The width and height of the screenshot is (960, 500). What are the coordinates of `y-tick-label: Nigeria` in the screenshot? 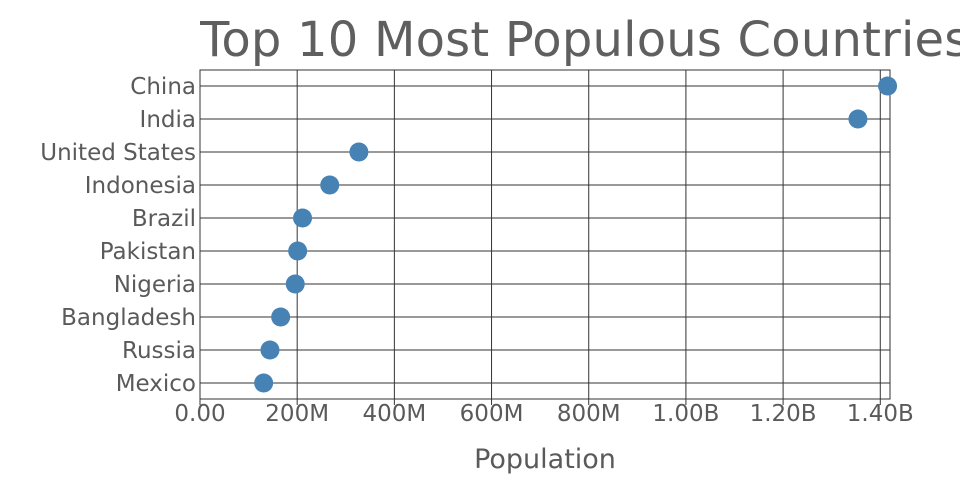 It's located at (155, 285).